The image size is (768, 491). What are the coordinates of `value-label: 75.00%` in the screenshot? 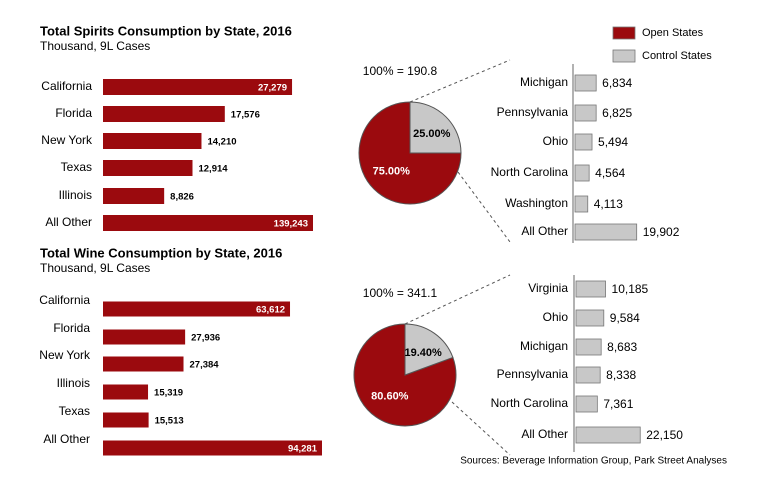 It's located at (392, 172).